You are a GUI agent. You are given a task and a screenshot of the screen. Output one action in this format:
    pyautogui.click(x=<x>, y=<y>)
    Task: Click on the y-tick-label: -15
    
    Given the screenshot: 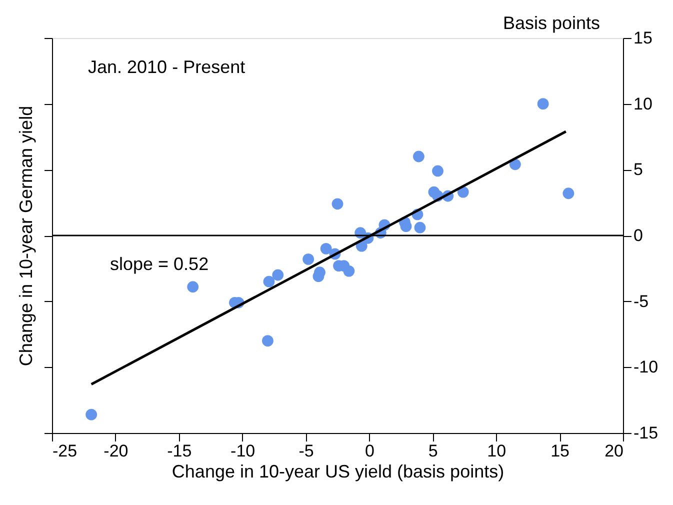 What is the action you would take?
    pyautogui.click(x=646, y=433)
    